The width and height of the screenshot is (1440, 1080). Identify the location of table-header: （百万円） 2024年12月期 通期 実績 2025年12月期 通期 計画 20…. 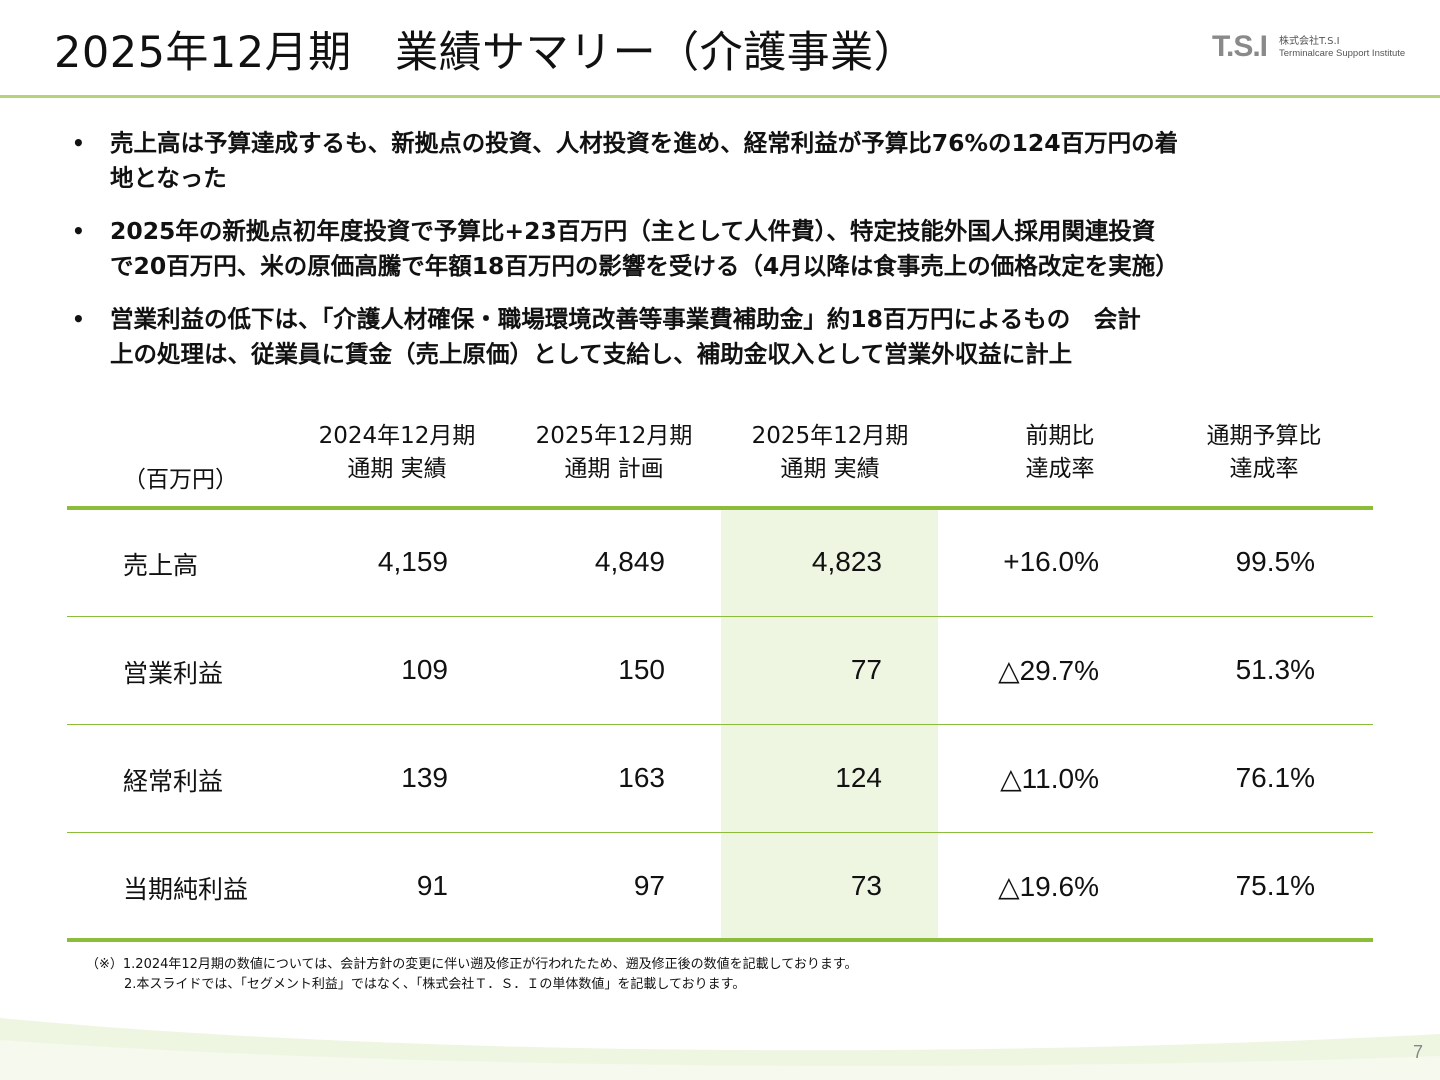
(720, 464).